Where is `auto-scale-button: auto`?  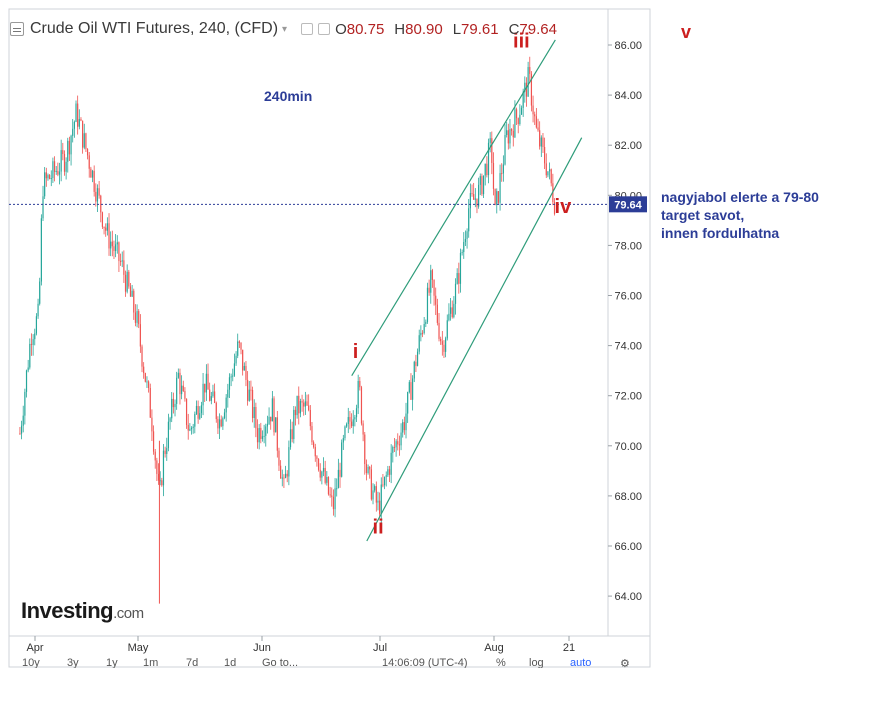 auto-scale-button: auto is located at coordinates (581, 662).